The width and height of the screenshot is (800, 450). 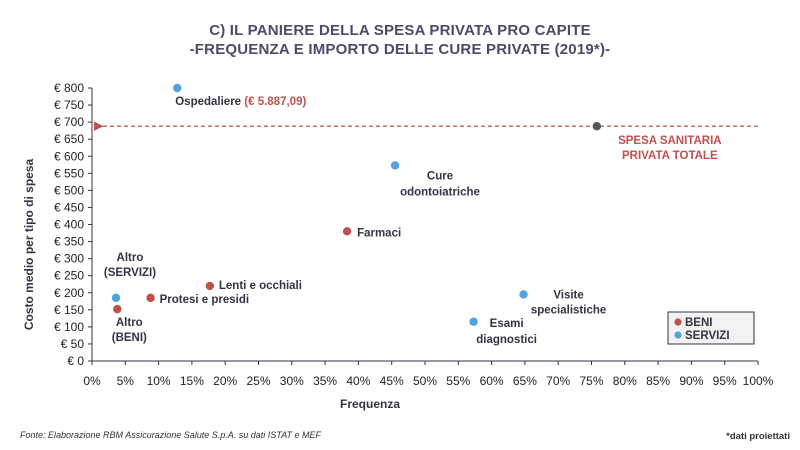 What do you see at coordinates (225, 381) in the screenshot?
I see `x-tick-label: 20%` at bounding box center [225, 381].